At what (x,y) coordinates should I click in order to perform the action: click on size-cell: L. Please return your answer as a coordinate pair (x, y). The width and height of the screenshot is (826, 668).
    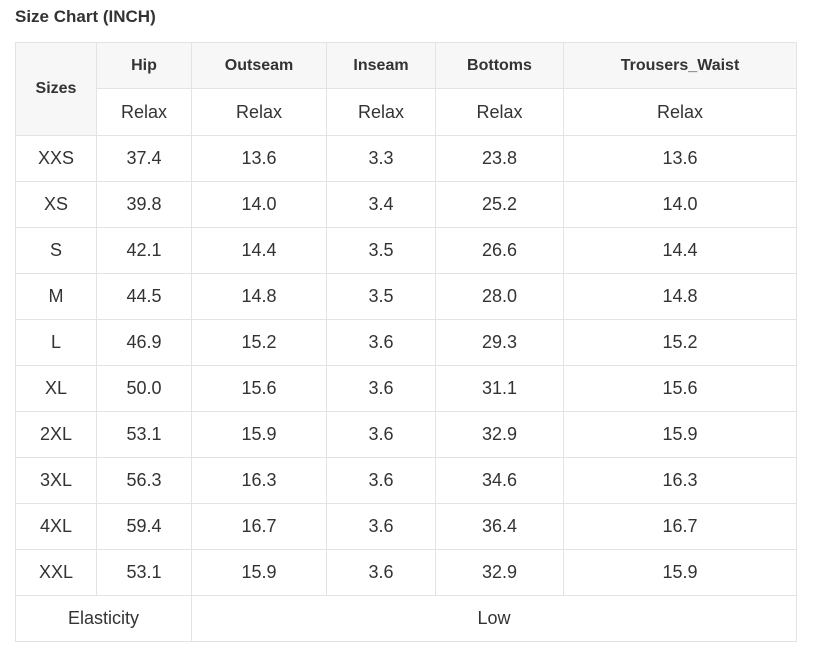
    Looking at the image, I should click on (56, 342).